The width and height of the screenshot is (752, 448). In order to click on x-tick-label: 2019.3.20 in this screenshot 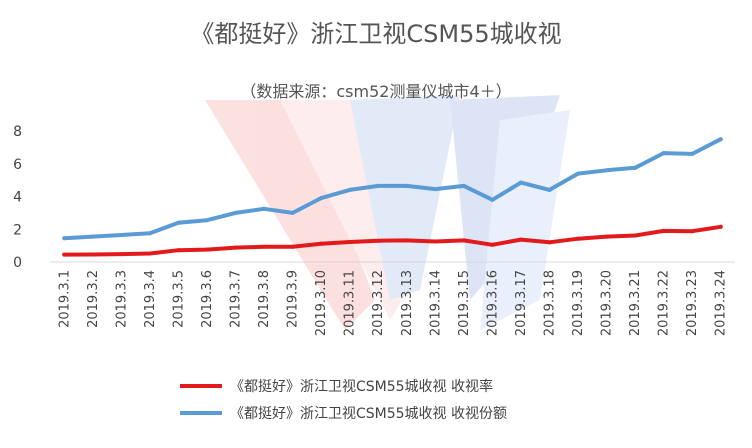, I will do `click(607, 303)`.